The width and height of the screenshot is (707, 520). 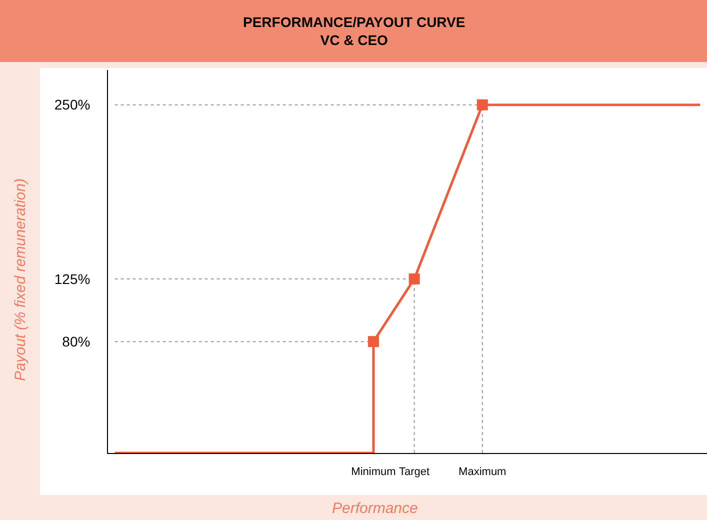 I want to click on x-tick-label: Minimum, so click(x=373, y=472).